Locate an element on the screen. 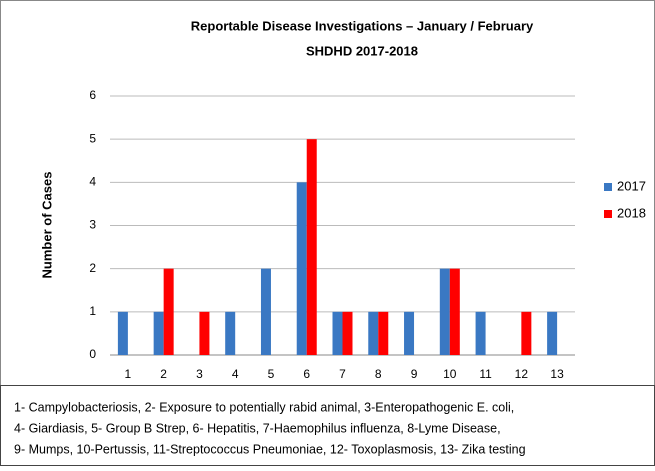 This screenshot has width=655, height=471. x-tick-label: 12 is located at coordinates (522, 374).